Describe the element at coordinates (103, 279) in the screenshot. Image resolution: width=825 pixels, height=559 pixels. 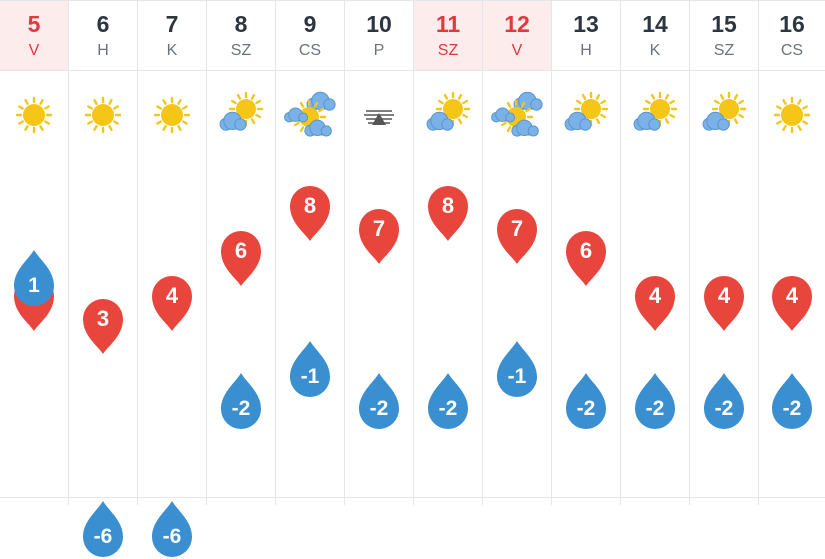
I see `day-column: 6 H 3 -6` at that location.